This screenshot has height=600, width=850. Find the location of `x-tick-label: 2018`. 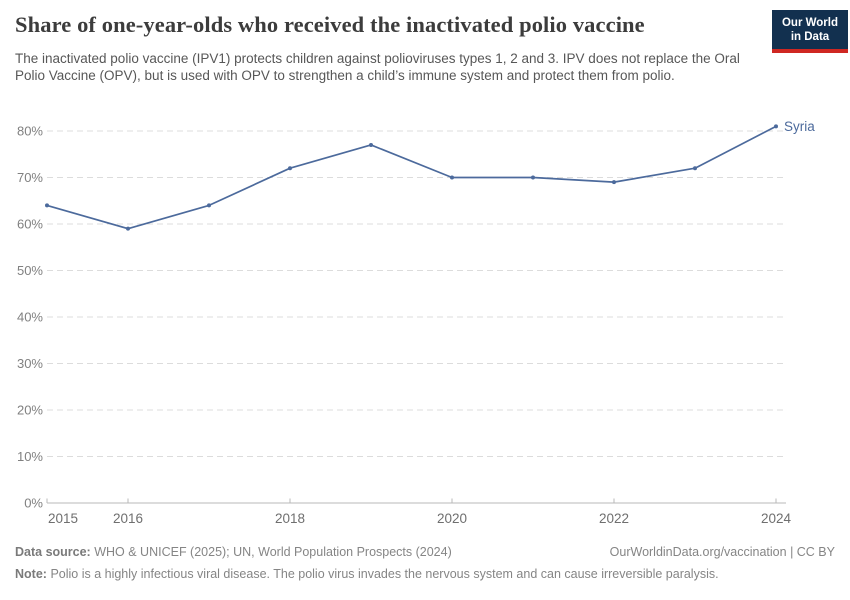

x-tick-label: 2018 is located at coordinates (290, 518).